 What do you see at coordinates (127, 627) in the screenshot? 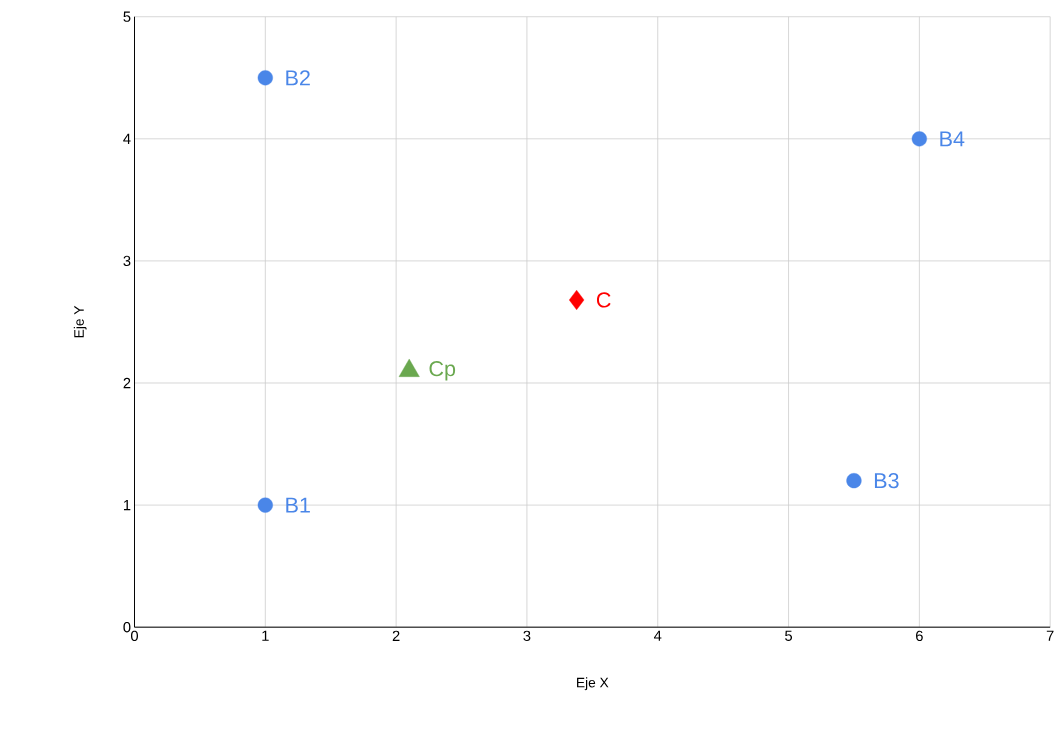
I see `y-tick-label: 0` at bounding box center [127, 627].